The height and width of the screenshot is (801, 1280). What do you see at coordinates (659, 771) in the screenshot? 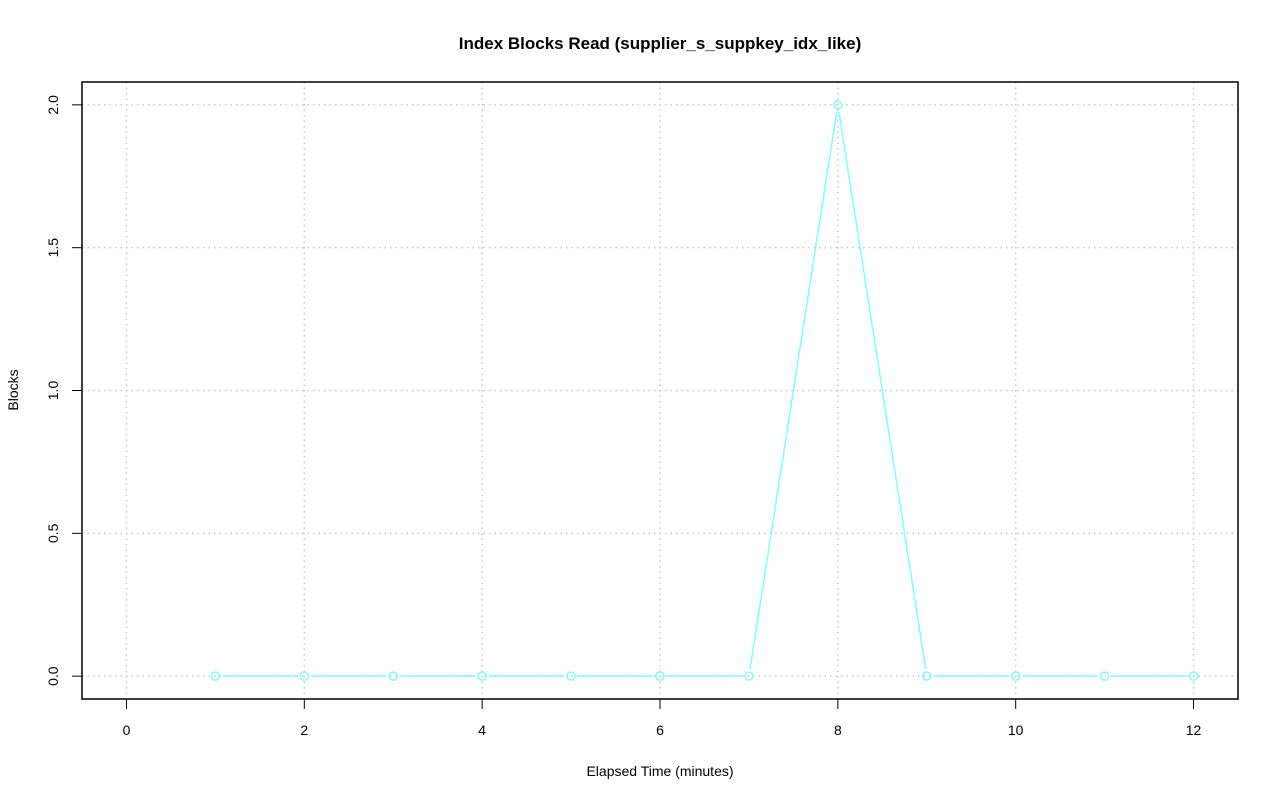
I see `x-axis-label: Elapsed Time (minutes)` at bounding box center [659, 771].